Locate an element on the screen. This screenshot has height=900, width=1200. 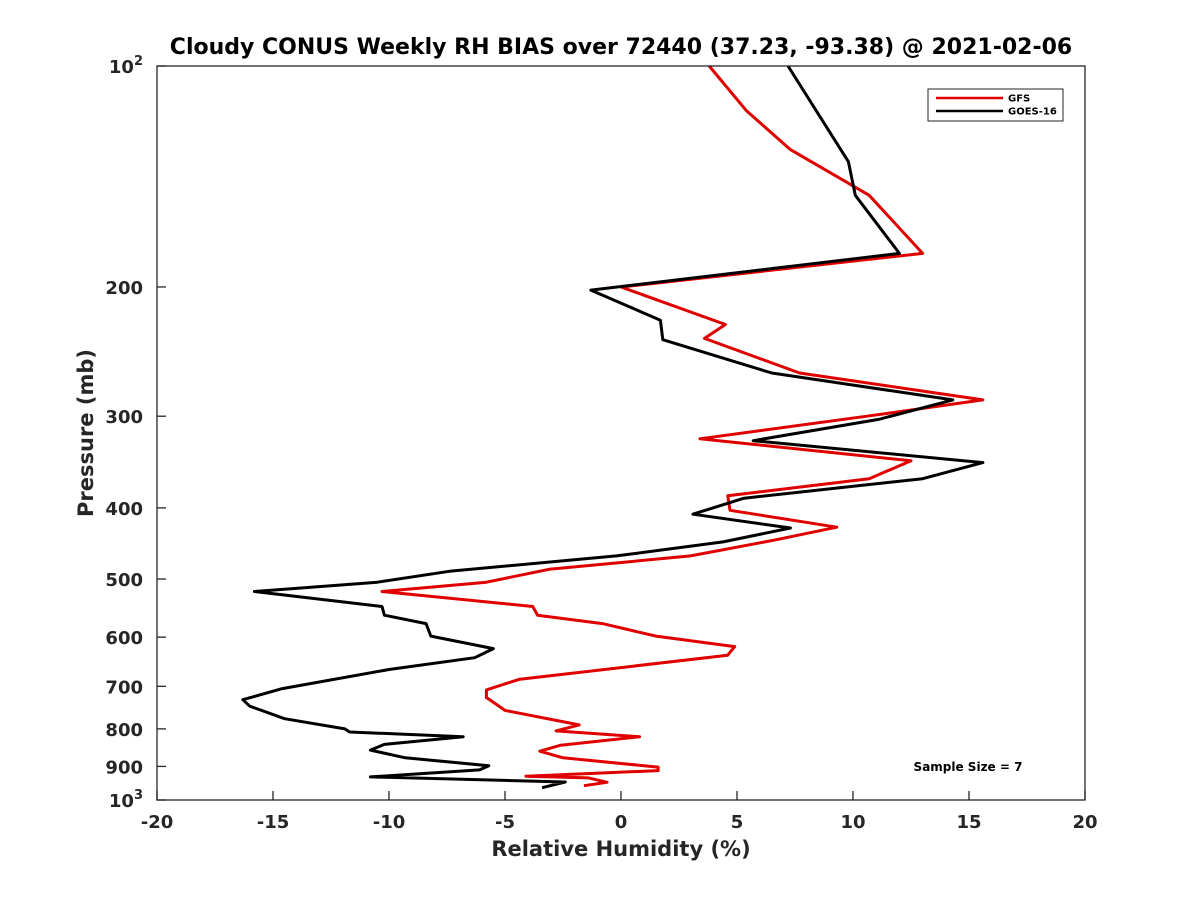
x-tick-label: -10 is located at coordinates (389, 822).